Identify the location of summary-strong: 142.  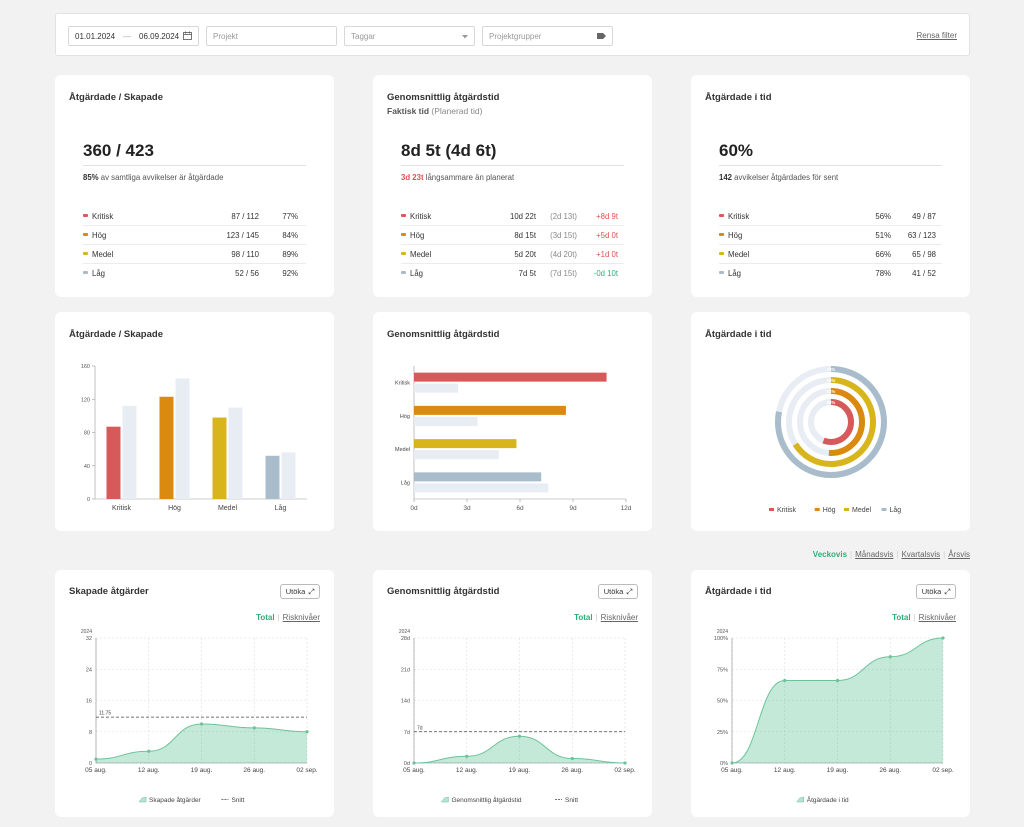
(726, 177).